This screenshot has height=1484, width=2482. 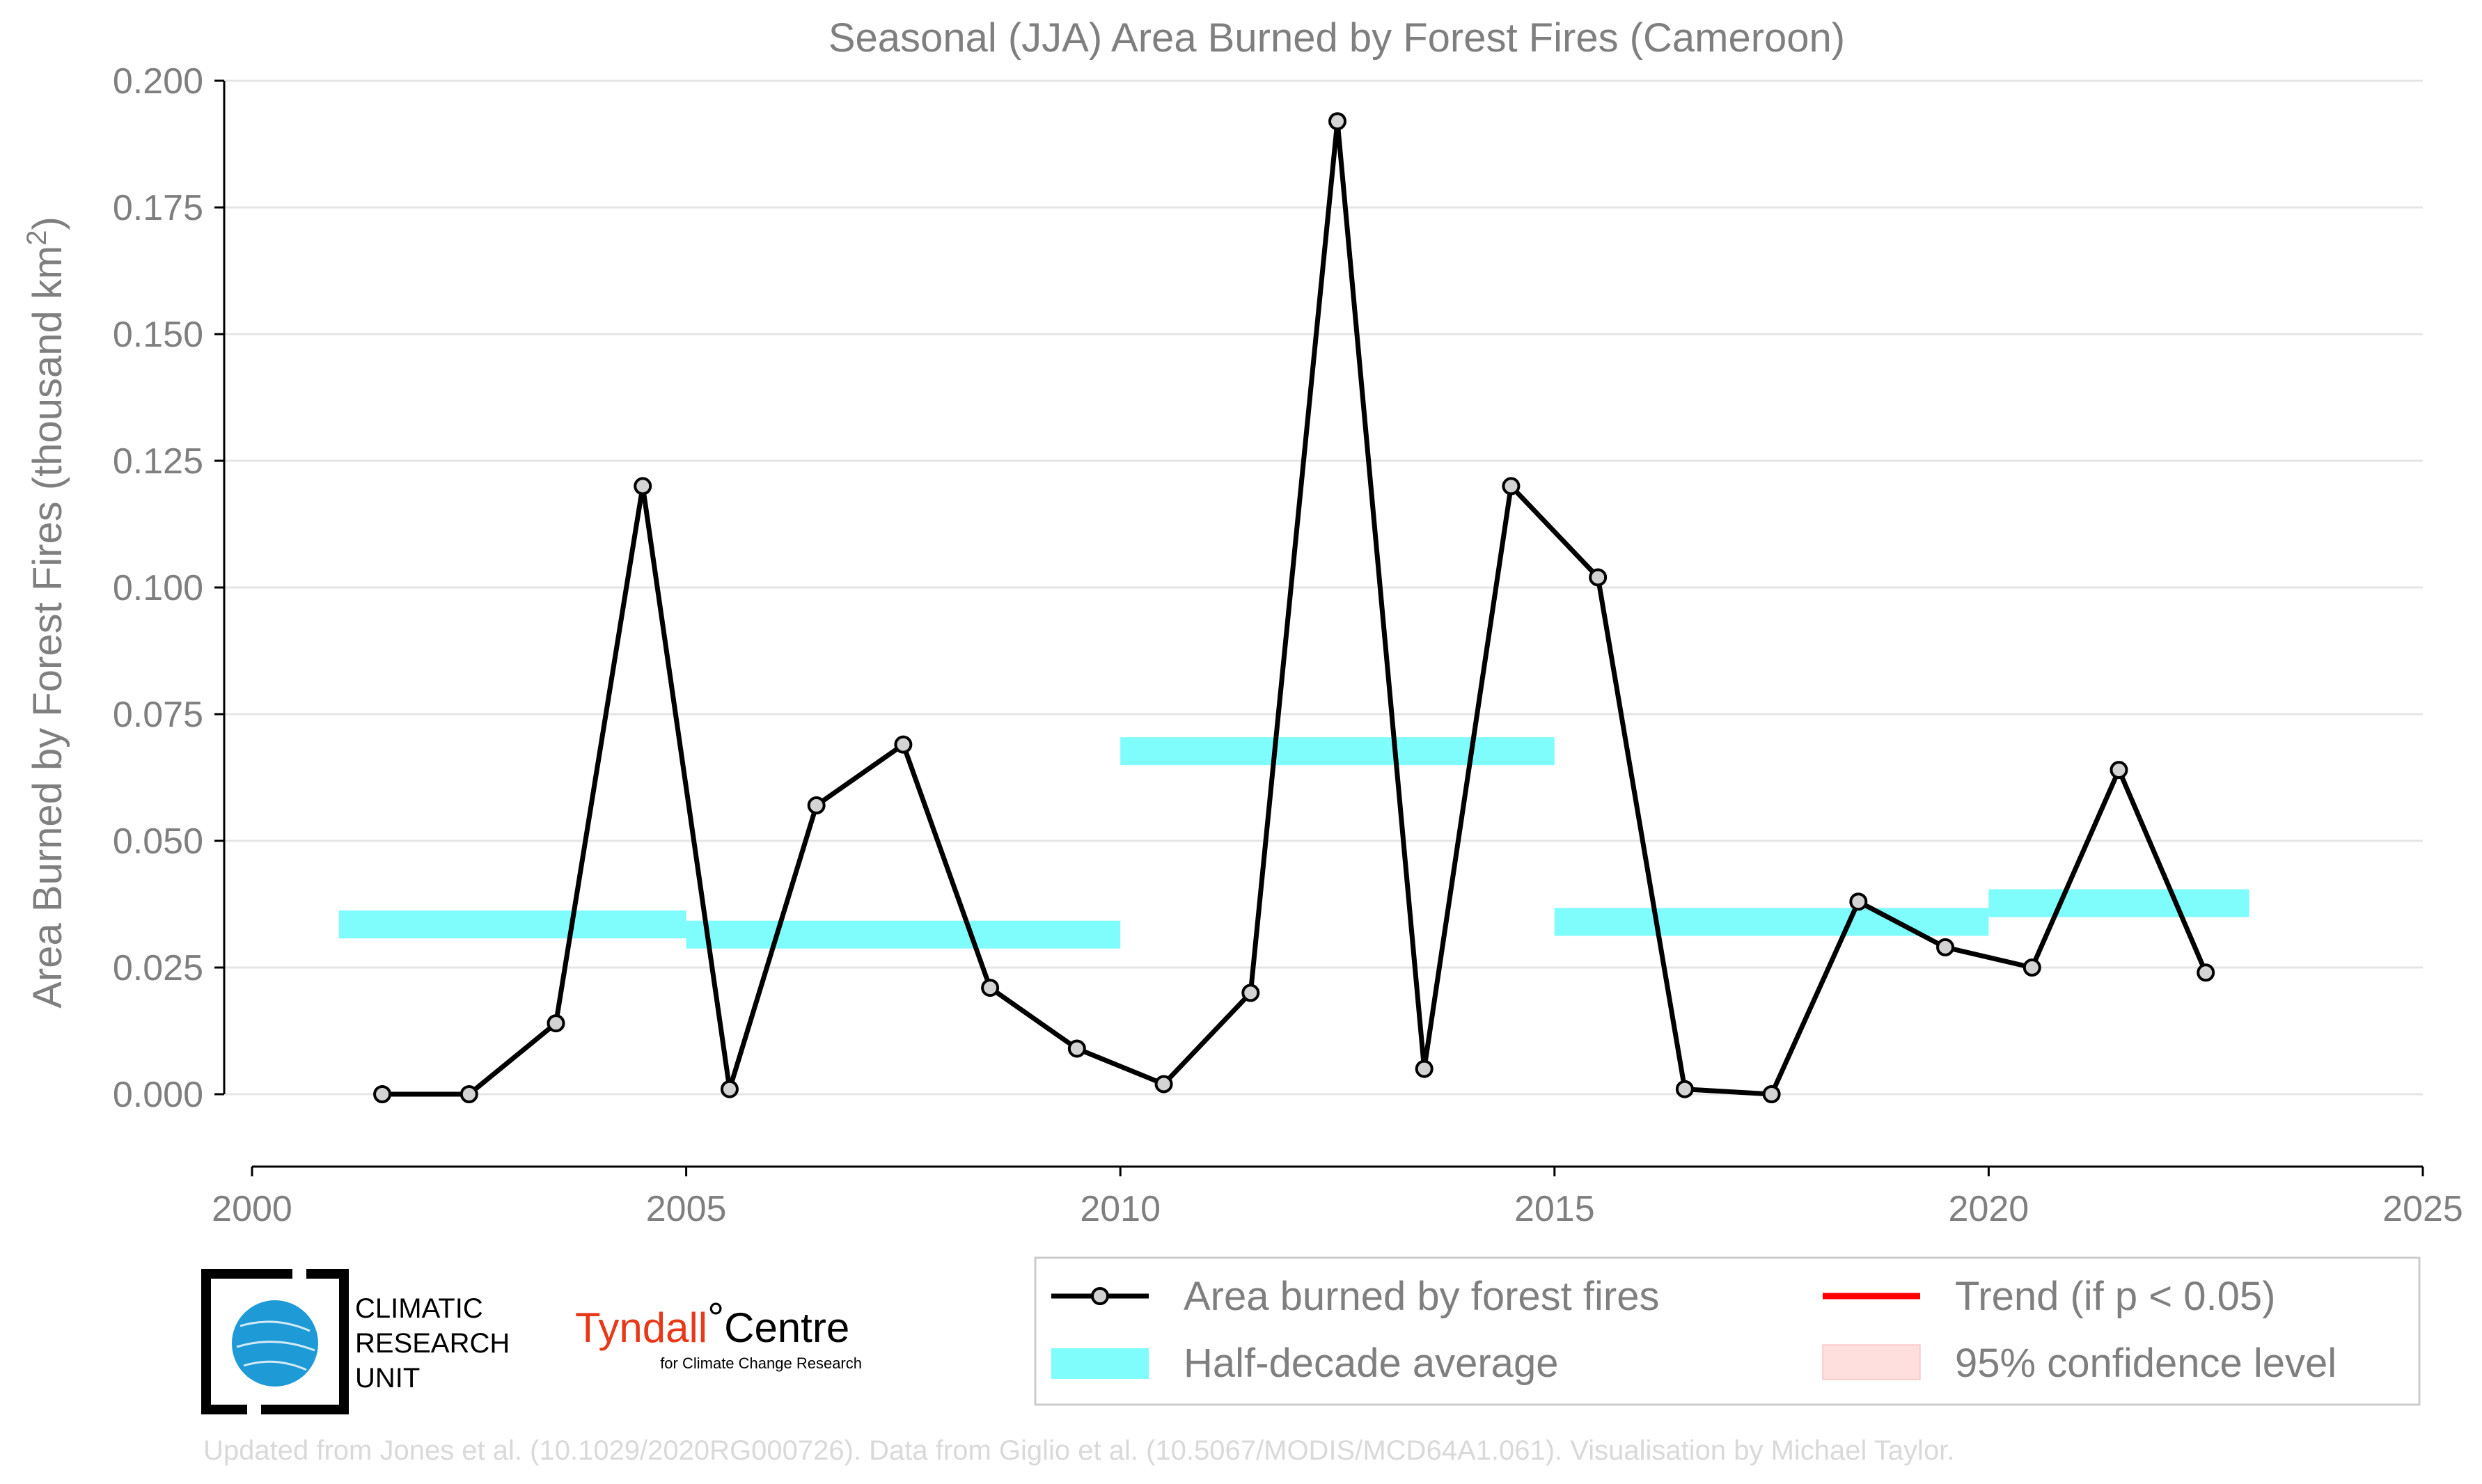 I want to click on y-tick-label: 0.125, so click(x=158, y=461).